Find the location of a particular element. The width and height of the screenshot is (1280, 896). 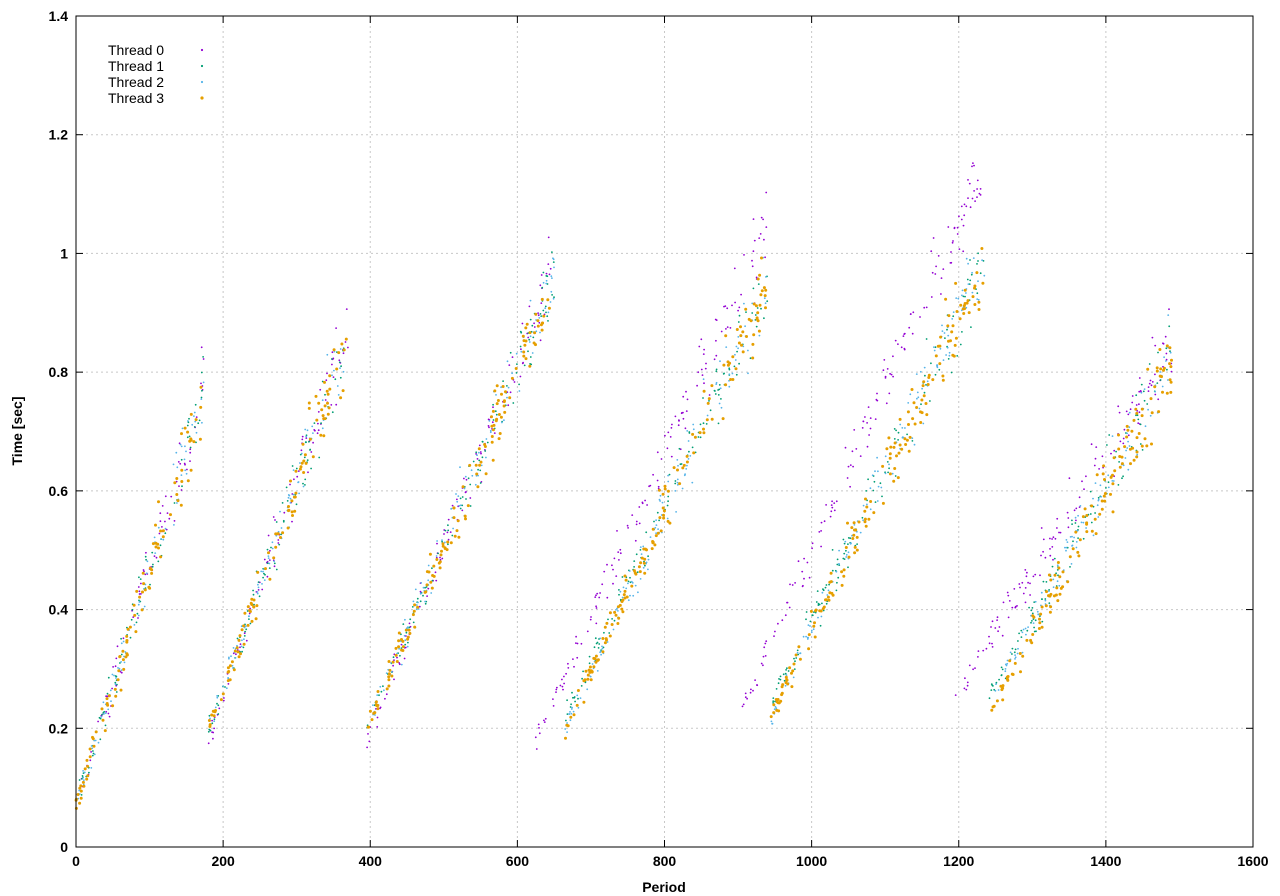

y-tick-label: 1.2 is located at coordinates (59, 135).